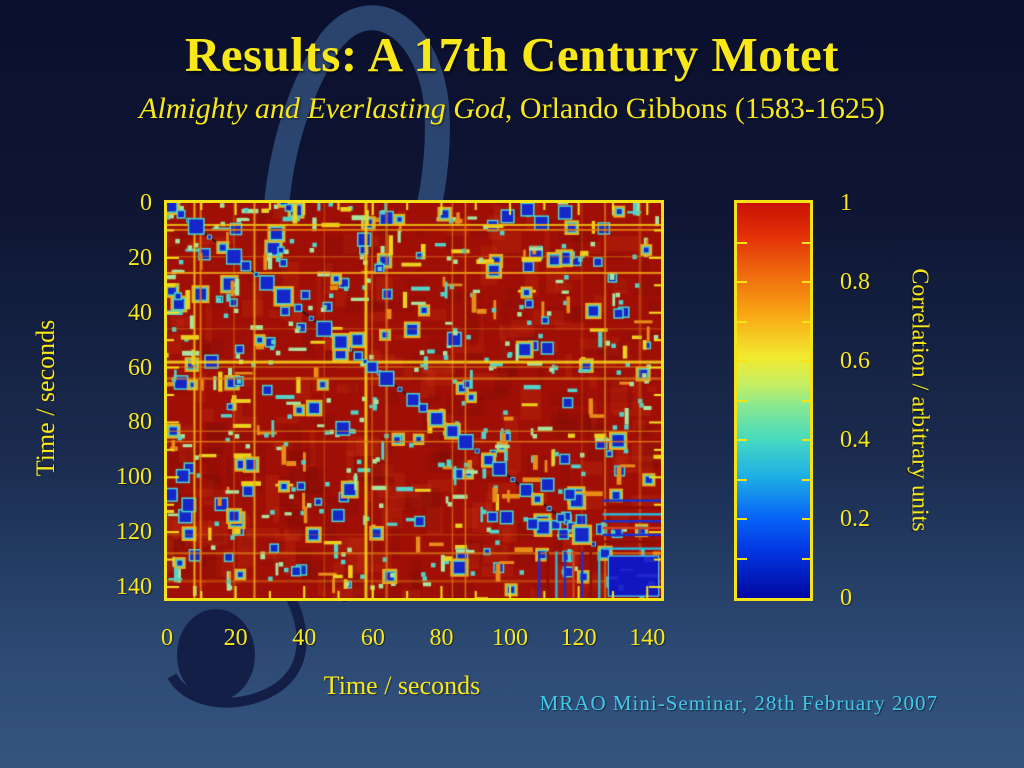 The width and height of the screenshot is (1024, 768). I want to click on x-tick-label: 60, so click(372, 638).